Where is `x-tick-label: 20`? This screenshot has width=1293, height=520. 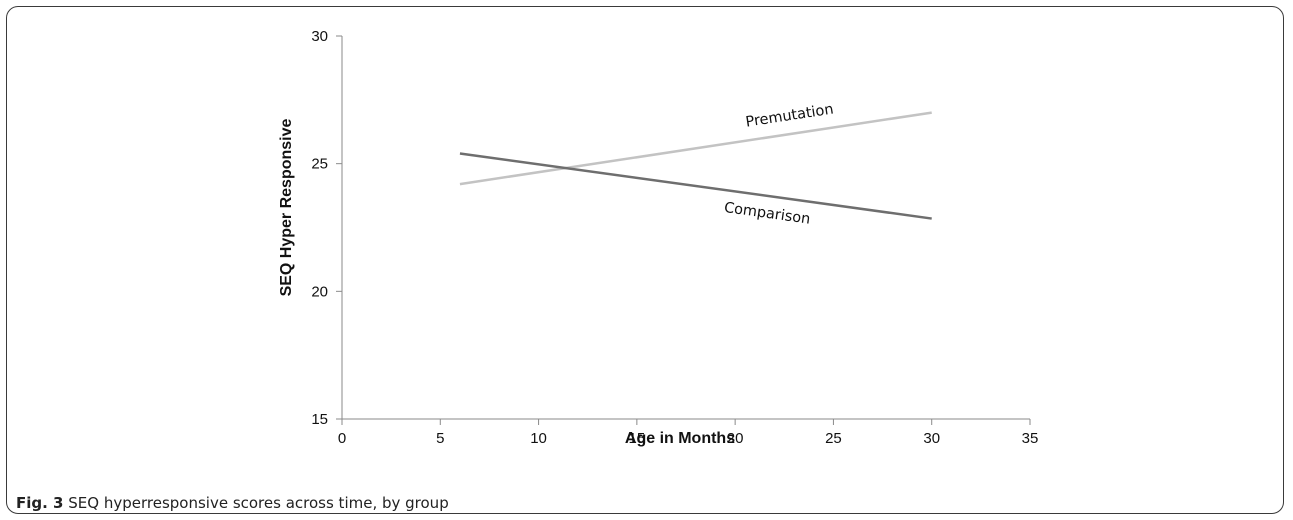
x-tick-label: 20 is located at coordinates (735, 438).